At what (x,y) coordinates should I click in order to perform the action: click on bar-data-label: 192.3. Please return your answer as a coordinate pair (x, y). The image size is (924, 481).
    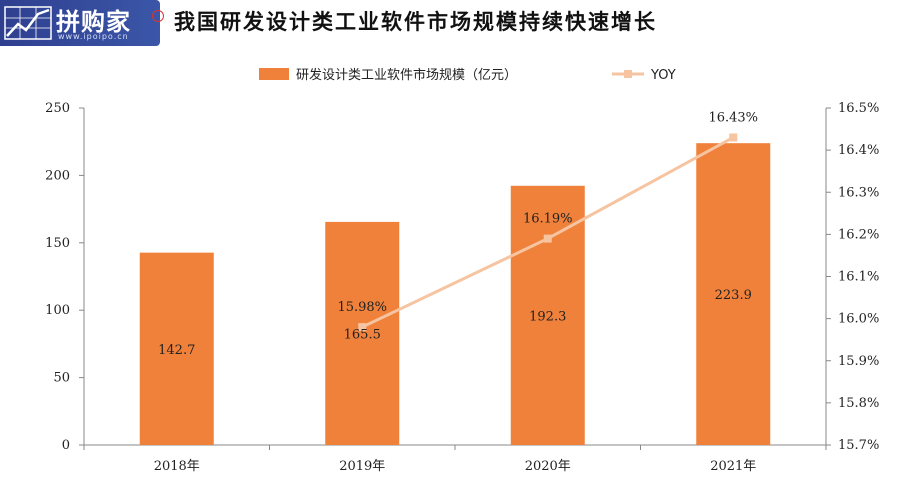
    Looking at the image, I should click on (547, 316).